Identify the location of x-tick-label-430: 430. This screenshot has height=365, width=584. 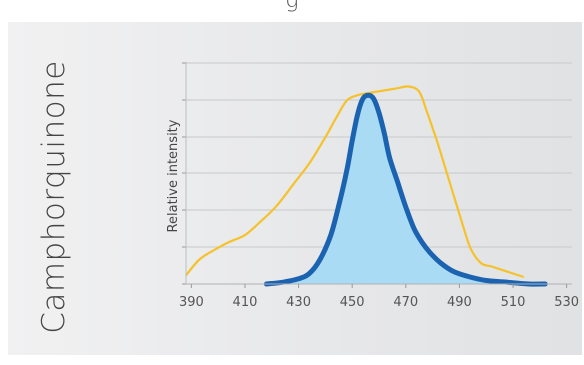
(298, 302).